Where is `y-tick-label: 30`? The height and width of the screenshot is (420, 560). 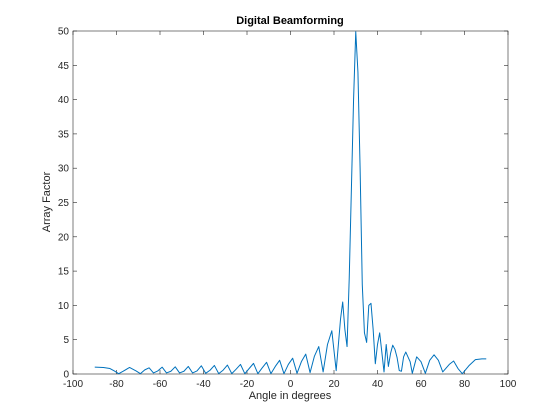 y-tick-label: 30 is located at coordinates (64, 169).